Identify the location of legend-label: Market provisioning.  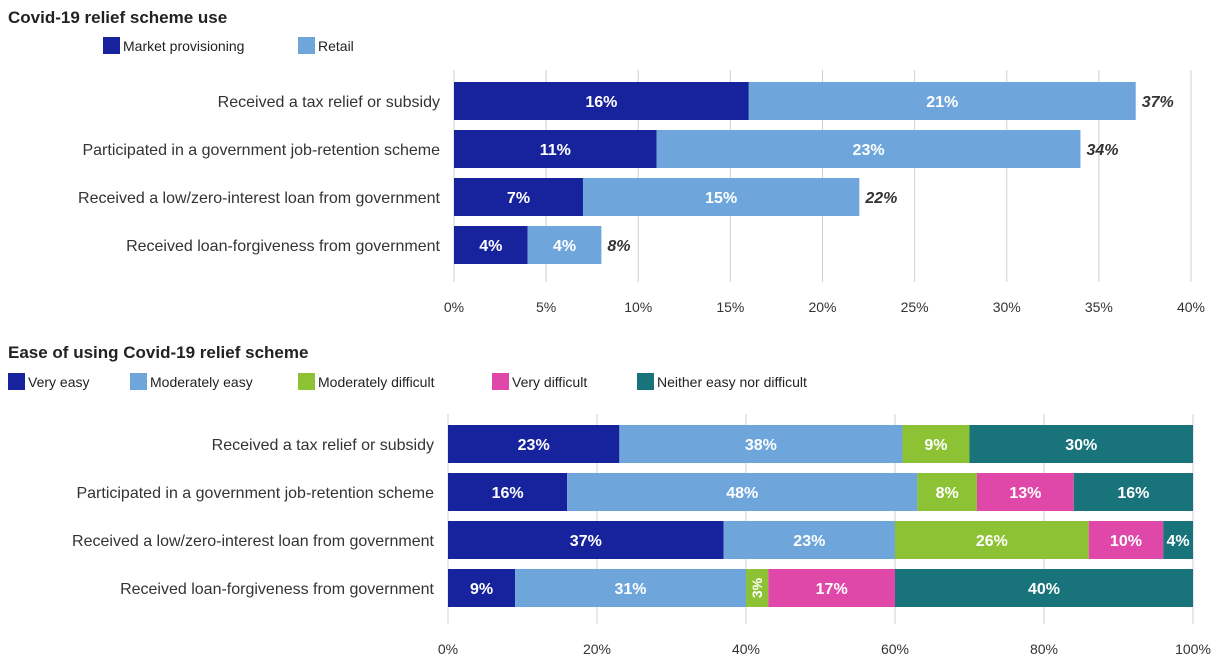
(184, 45).